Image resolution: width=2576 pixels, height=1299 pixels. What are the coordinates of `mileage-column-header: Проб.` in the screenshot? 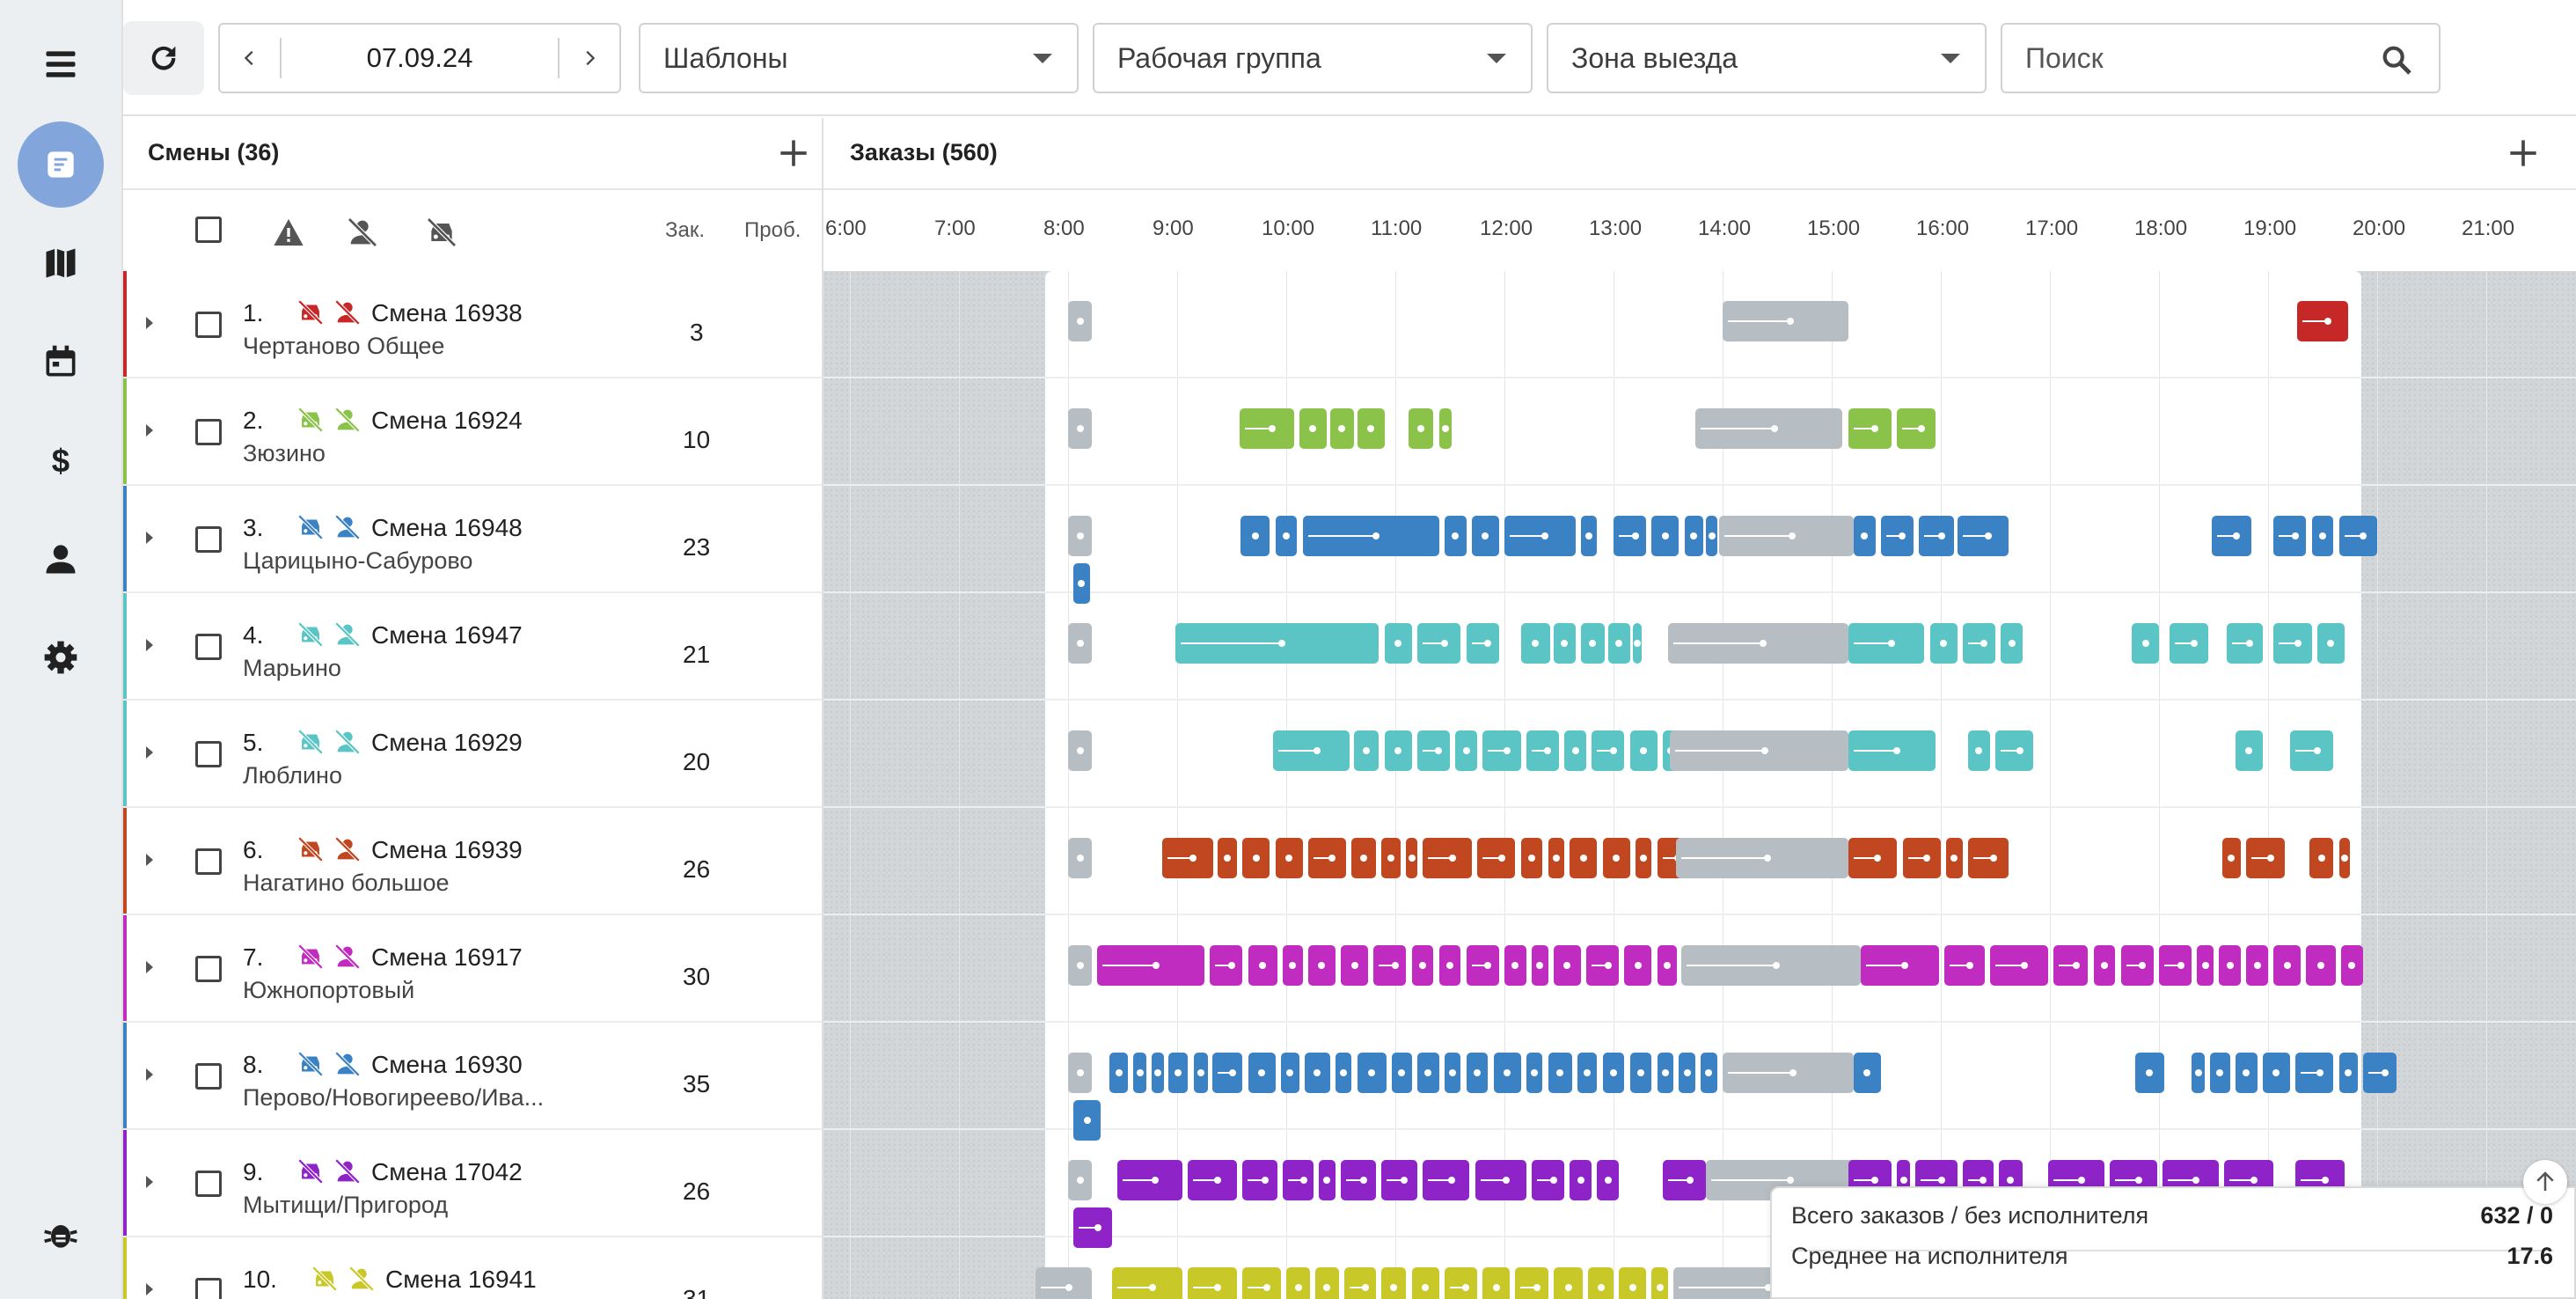 It's located at (772, 230).